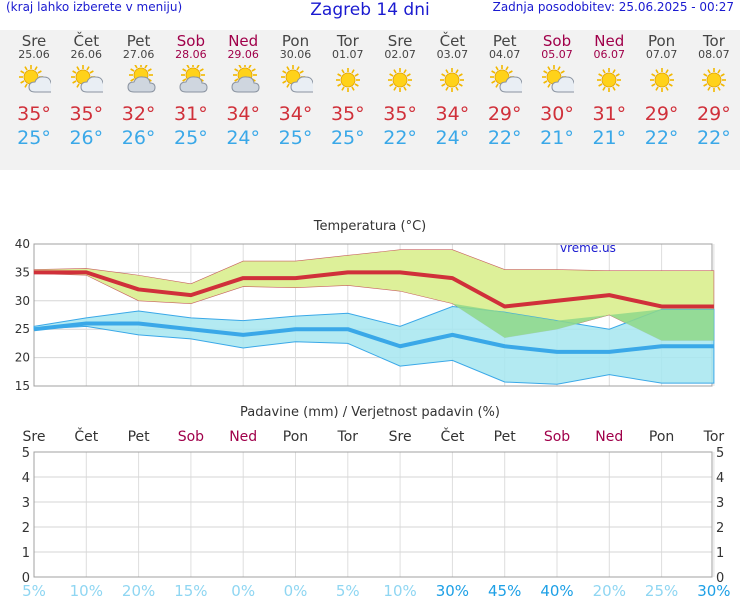  What do you see at coordinates (243, 41) in the screenshot?
I see `day-name: Ned` at bounding box center [243, 41].